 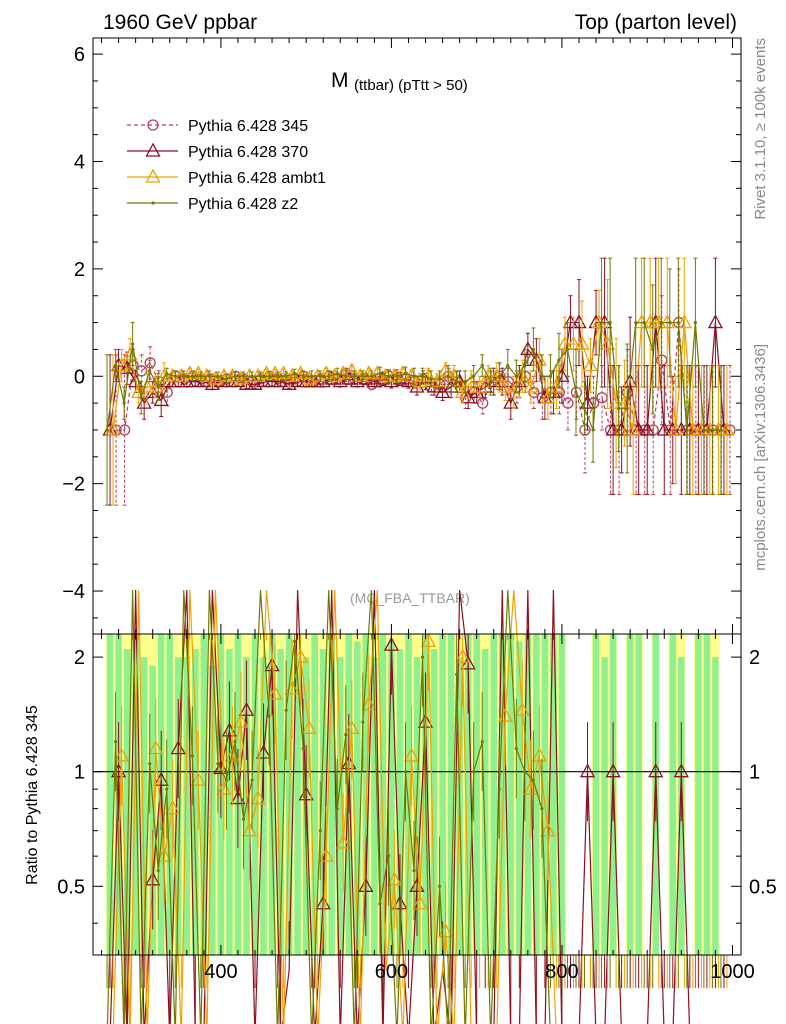 I want to click on xtick-label: 400, so click(x=220, y=972).